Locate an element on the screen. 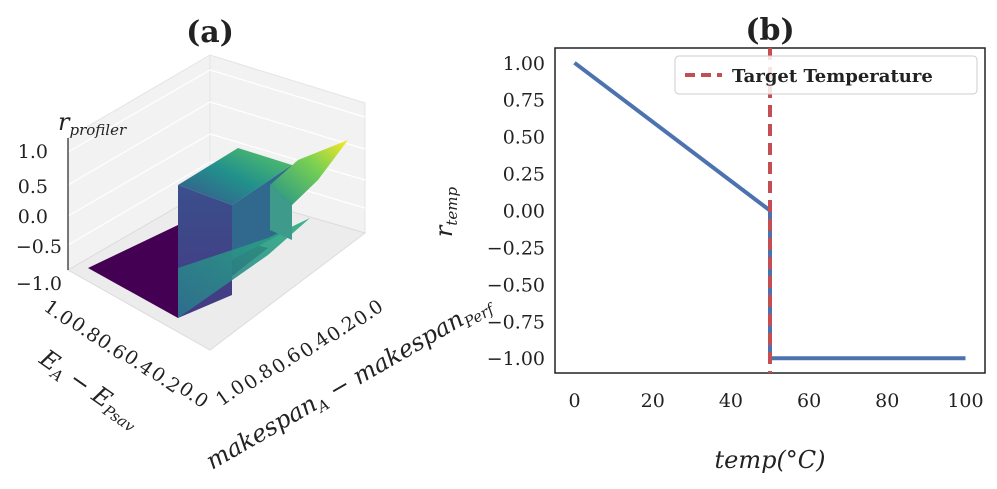  legend-box is located at coordinates (826, 75).